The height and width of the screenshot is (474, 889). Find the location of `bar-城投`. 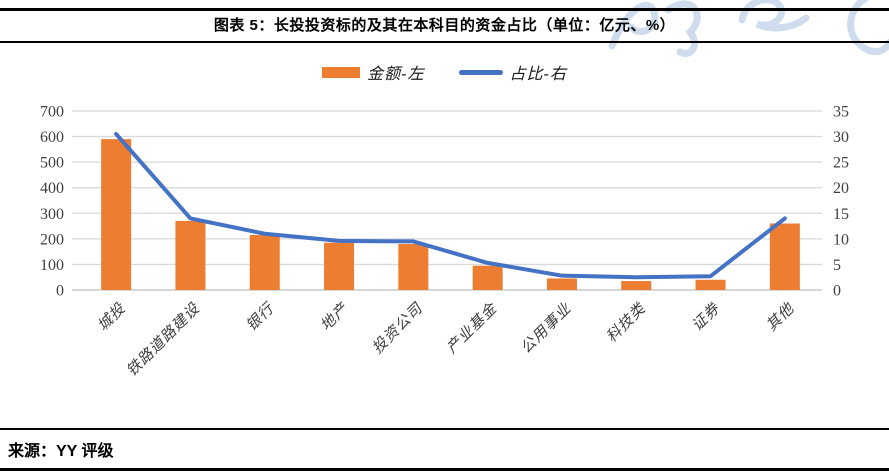

bar-城投 is located at coordinates (116, 214).